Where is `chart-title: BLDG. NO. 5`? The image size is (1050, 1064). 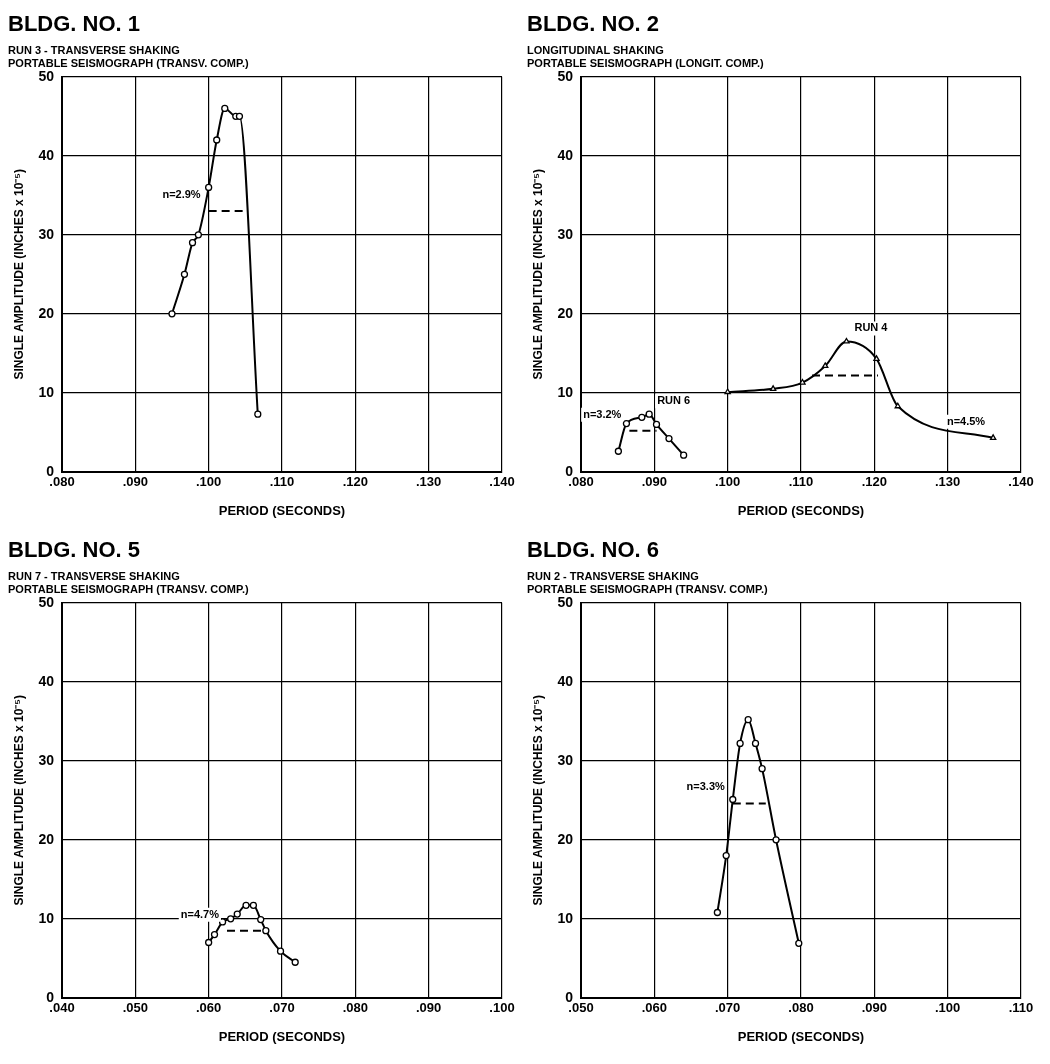
chart-title: BLDG. NO. 5 is located at coordinates (74, 550).